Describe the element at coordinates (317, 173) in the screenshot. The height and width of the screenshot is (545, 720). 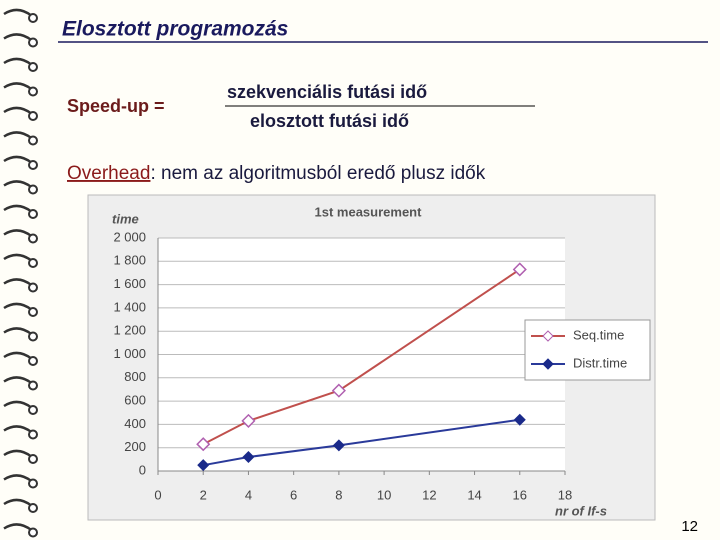
I see `overhead-text: : nem az algoritmusból eredő plusz idők` at that location.